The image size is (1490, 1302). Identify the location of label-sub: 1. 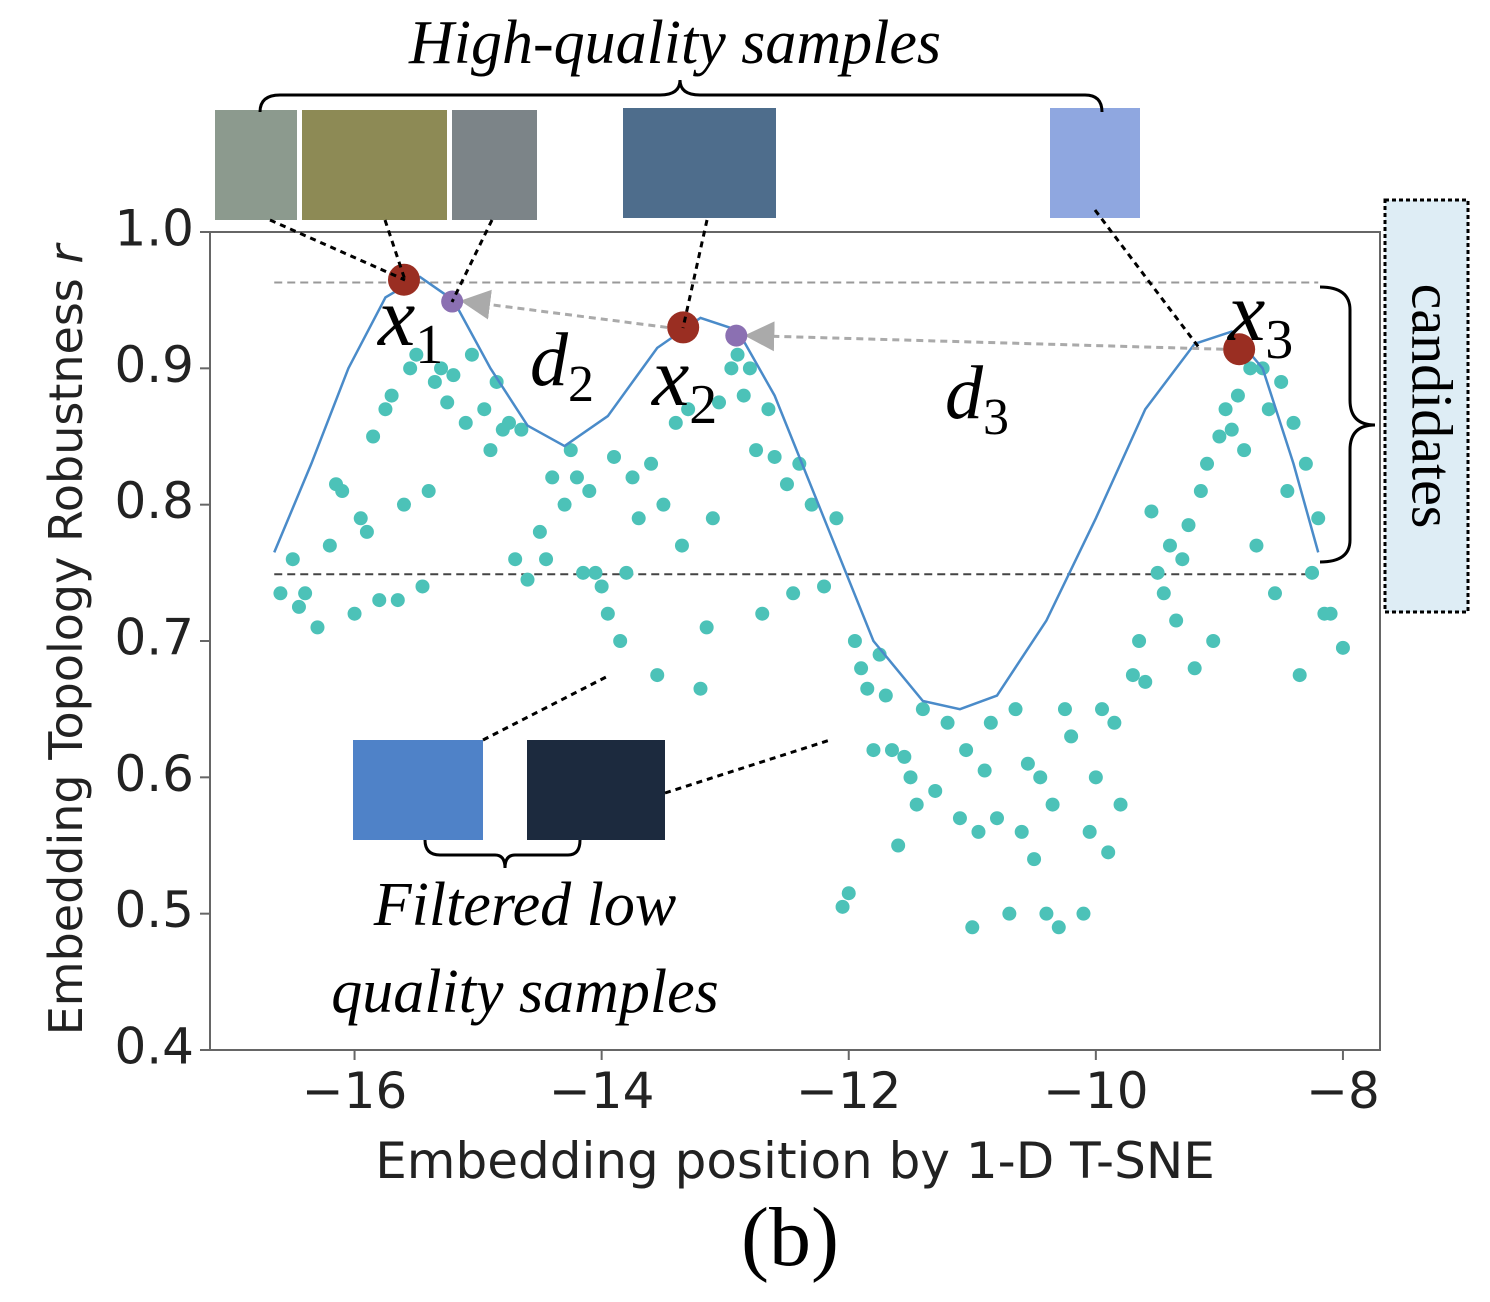
(429, 345).